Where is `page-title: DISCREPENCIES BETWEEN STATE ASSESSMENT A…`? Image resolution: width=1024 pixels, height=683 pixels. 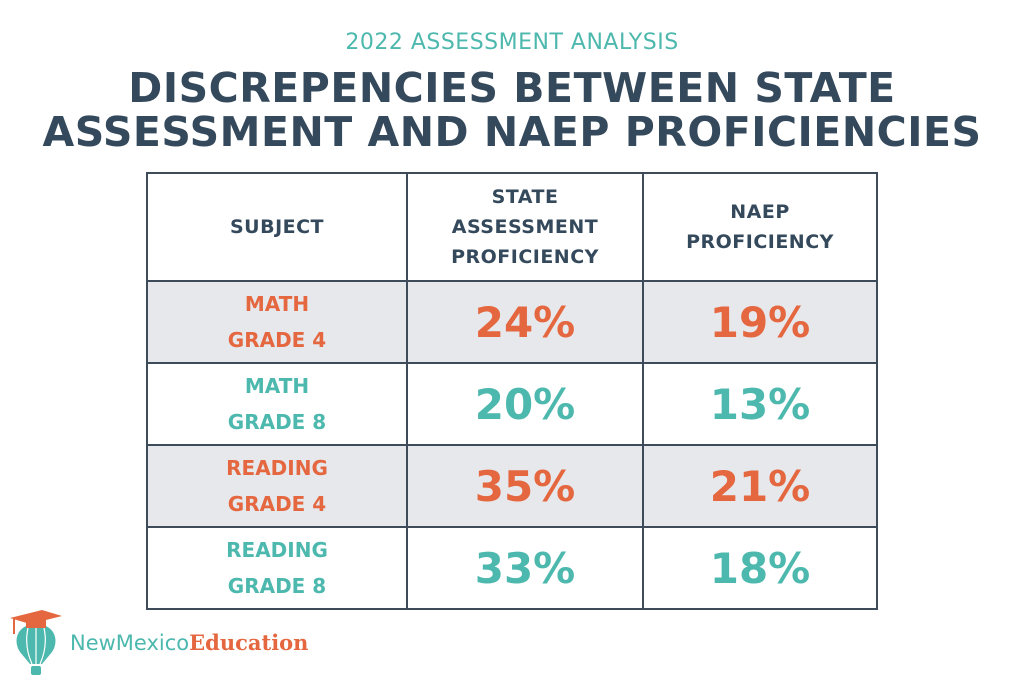
page-title: DISCREPENCIES BETWEEN STATE ASSESSMENT A… is located at coordinates (512, 110).